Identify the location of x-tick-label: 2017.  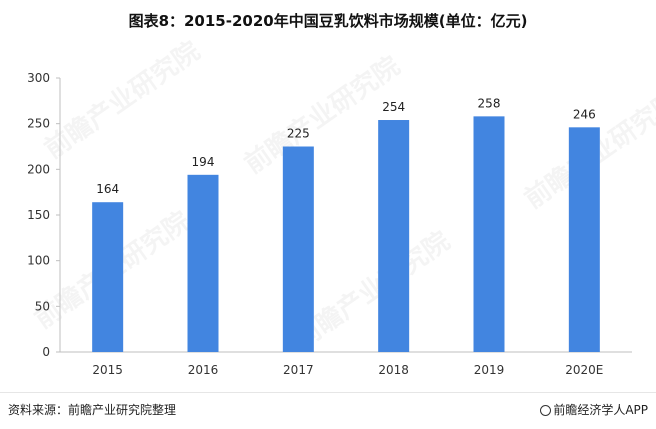
(298, 370).